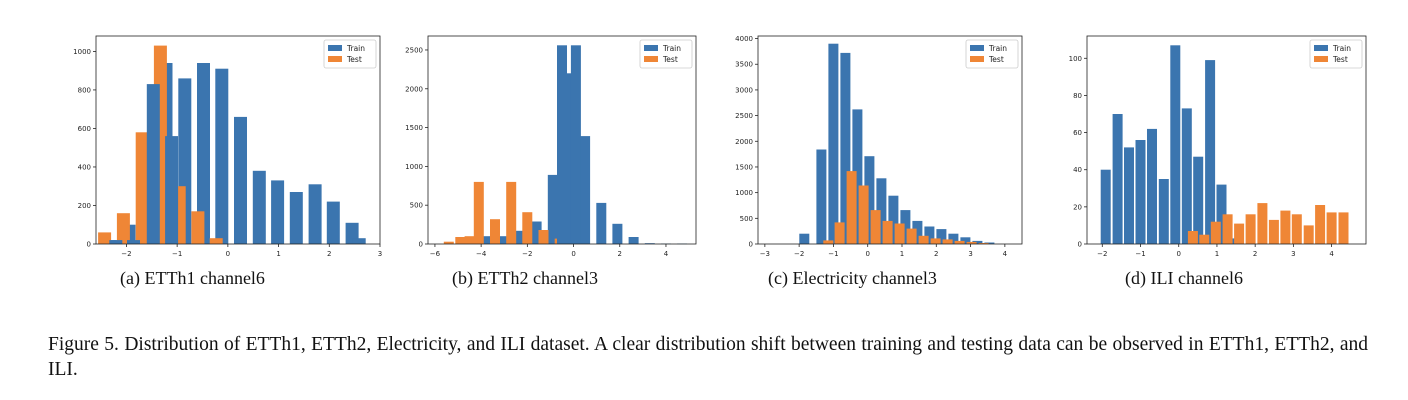 This screenshot has height=400, width=1408. I want to click on legend-train-label: Train, so click(355, 48).